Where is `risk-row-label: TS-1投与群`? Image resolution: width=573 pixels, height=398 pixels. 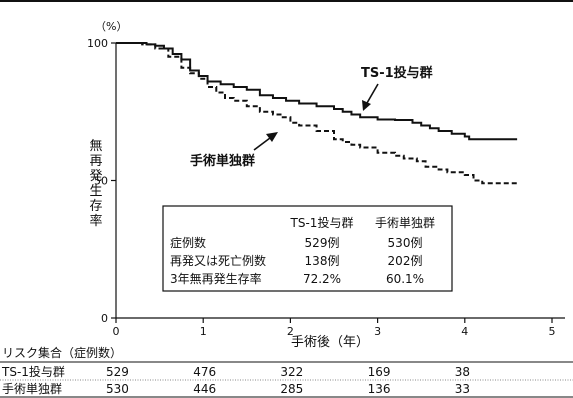 risk-row-label: TS-1投与群 is located at coordinates (33, 371).